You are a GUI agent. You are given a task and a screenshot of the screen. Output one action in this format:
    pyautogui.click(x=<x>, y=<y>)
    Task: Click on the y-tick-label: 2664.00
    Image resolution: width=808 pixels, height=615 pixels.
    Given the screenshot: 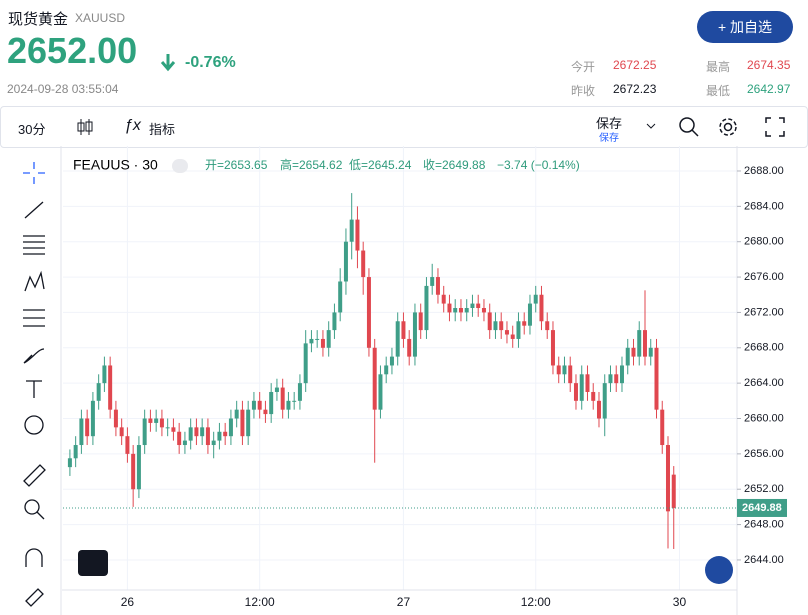 What is the action you would take?
    pyautogui.click(x=764, y=383)
    